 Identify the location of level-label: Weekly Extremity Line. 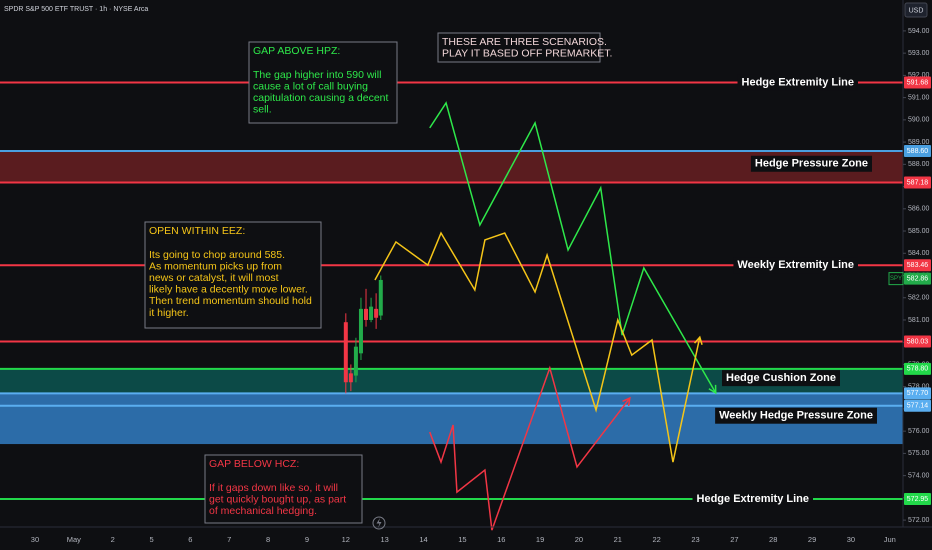
(795, 265).